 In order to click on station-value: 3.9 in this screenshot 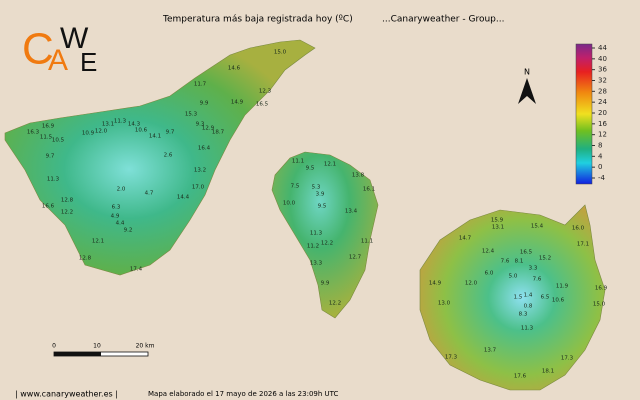, I will do `click(320, 195)`.